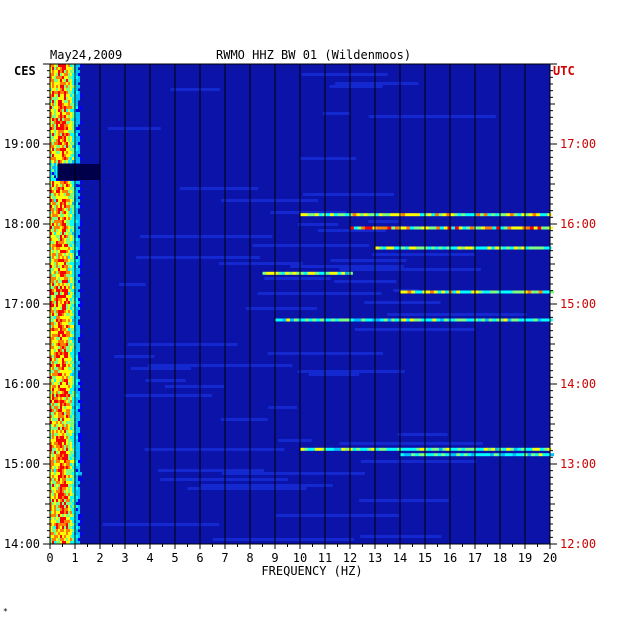 This screenshot has height=624, width=630. What do you see at coordinates (274, 558) in the screenshot?
I see `x-tick-label: 9` at bounding box center [274, 558].